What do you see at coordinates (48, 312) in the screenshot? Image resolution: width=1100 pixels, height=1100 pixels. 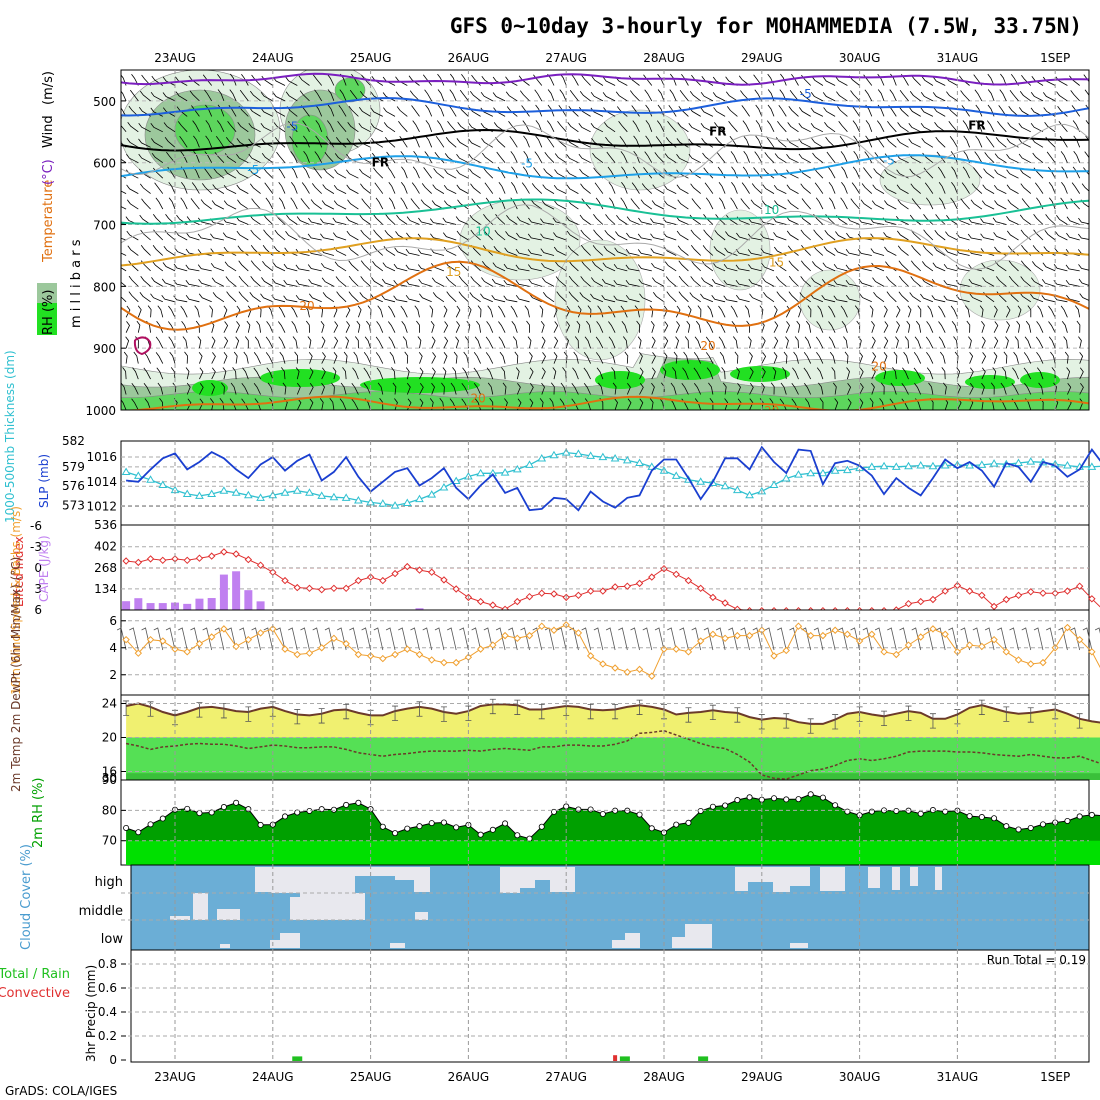 I see `rh-label: RH (%)` at bounding box center [48, 312].